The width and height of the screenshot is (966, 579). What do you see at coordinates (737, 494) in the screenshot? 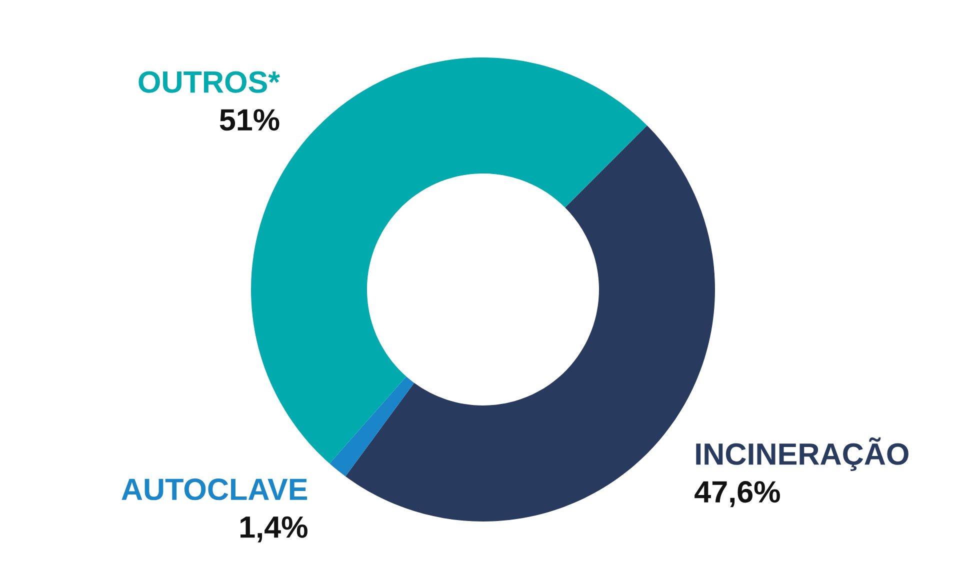
I see `data-label: 47,6%` at bounding box center [737, 494].